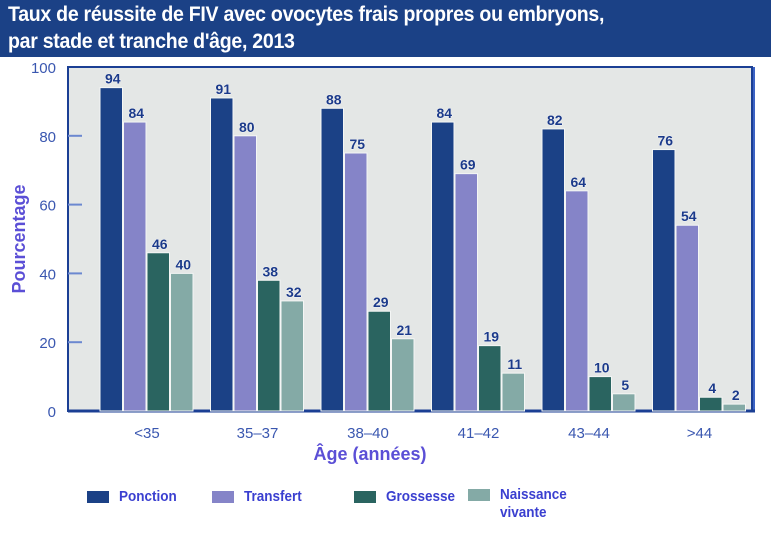 Image resolution: width=771 pixels, height=540 pixels. What do you see at coordinates (468, 165) in the screenshot?
I see `data-label: 69` at bounding box center [468, 165].